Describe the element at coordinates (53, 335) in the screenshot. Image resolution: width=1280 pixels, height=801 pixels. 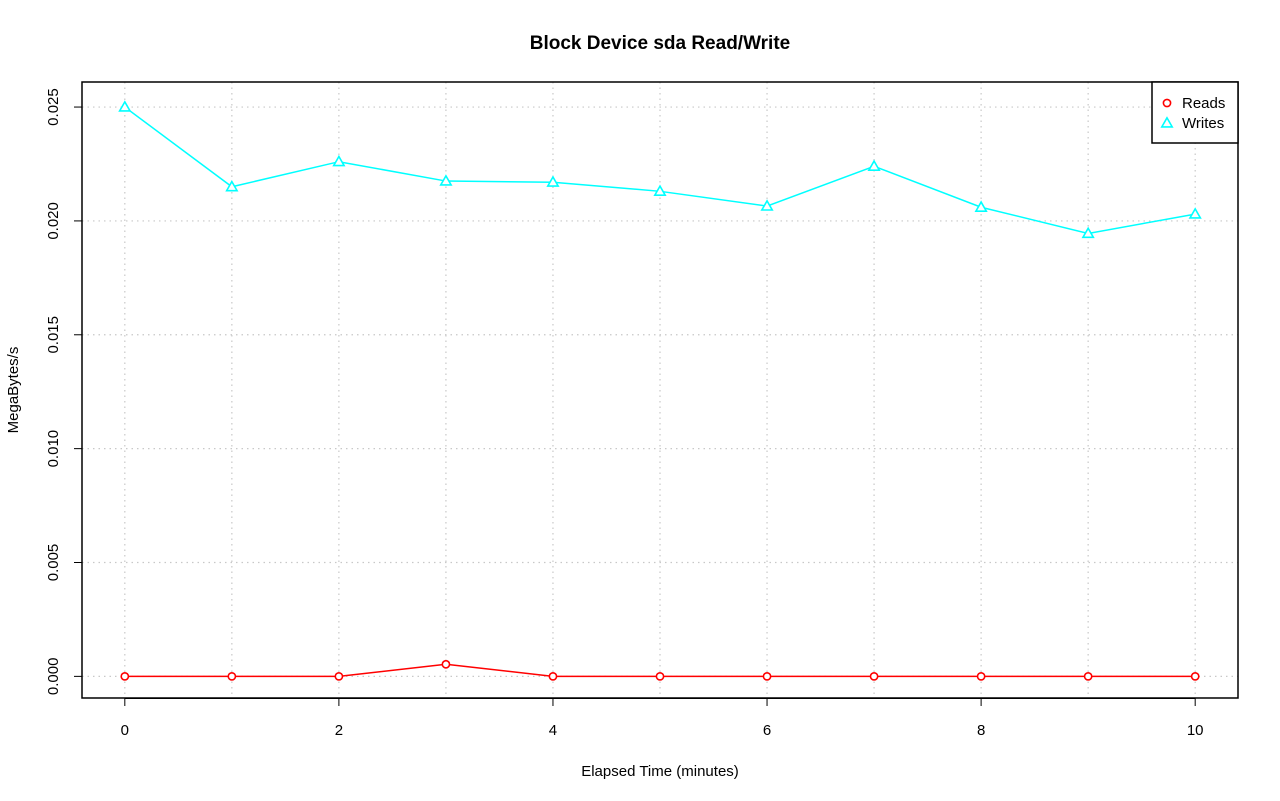
I see `y-tick-label: 0.015` at that location.